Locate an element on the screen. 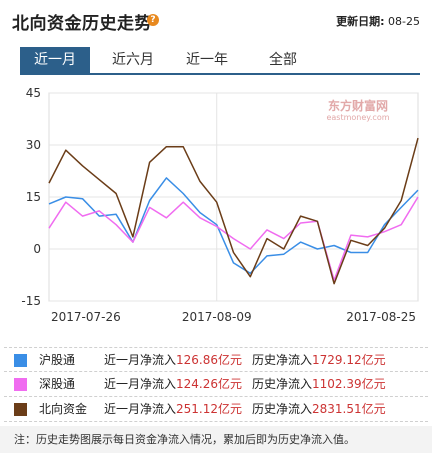  month-inflow-value: 251.12亿元 is located at coordinates (209, 409).